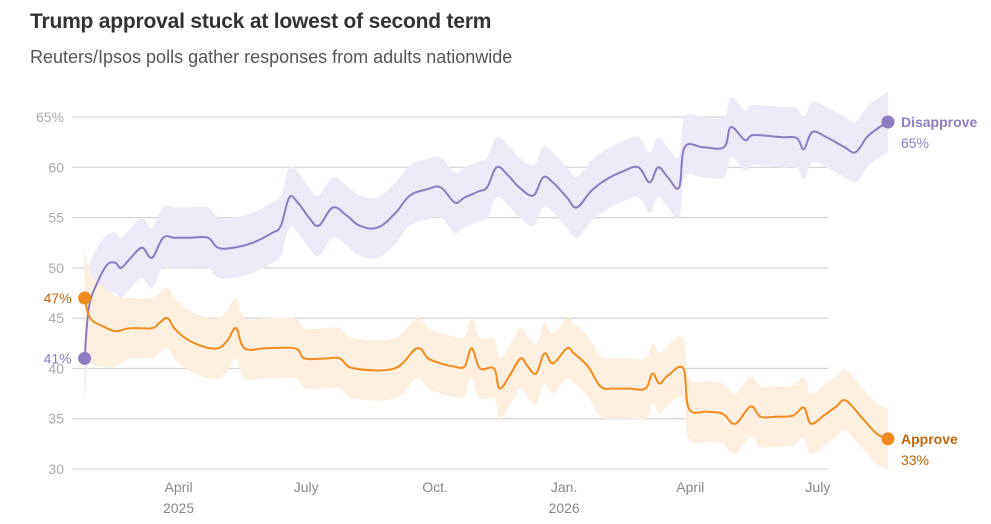 The width and height of the screenshot is (991, 524). I want to click on approve-start-point, so click(85, 298).